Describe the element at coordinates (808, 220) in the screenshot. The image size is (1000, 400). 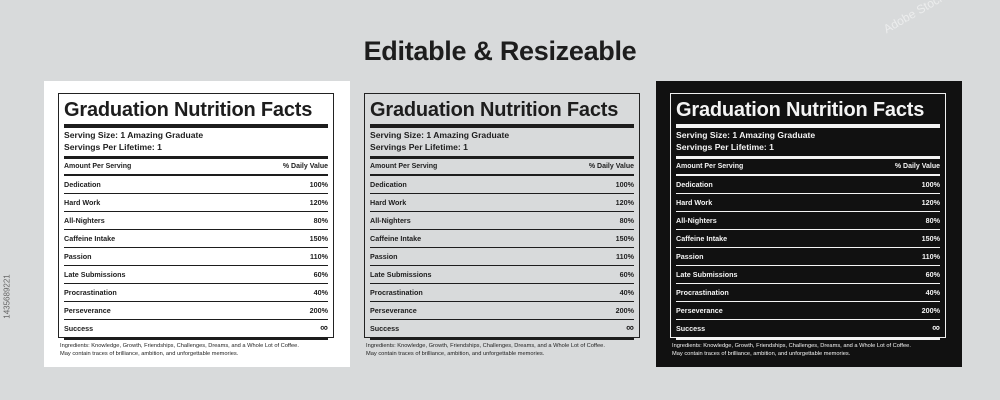
I see `table-row: All-Nighters 80%` at that location.